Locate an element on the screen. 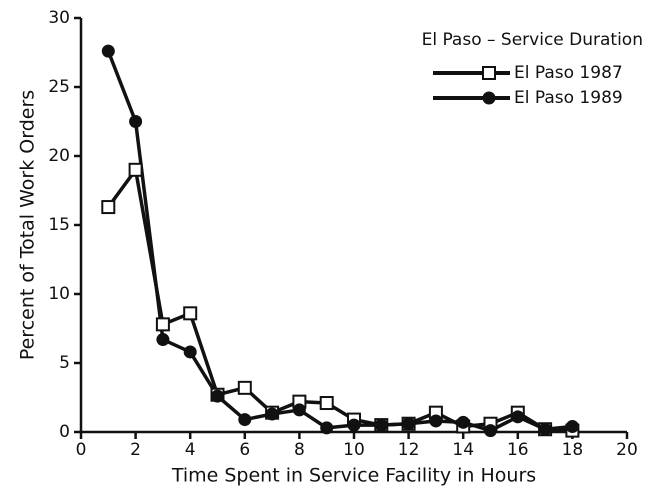  x-tick-label: 18 is located at coordinates (573, 450).